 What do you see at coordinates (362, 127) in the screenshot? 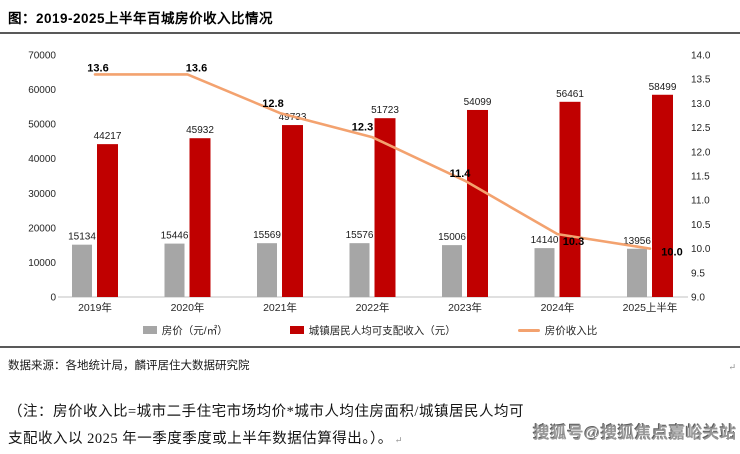
I see `ratio-point-label: 12.3` at bounding box center [362, 127].